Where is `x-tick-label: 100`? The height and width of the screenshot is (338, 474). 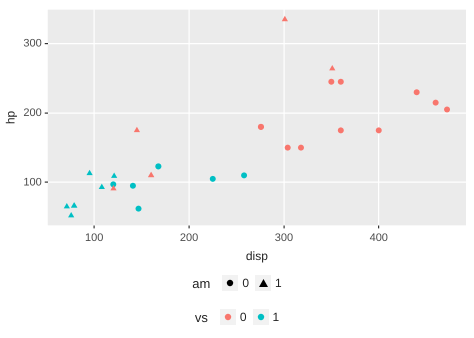 x-tick-label: 100 is located at coordinates (94, 238).